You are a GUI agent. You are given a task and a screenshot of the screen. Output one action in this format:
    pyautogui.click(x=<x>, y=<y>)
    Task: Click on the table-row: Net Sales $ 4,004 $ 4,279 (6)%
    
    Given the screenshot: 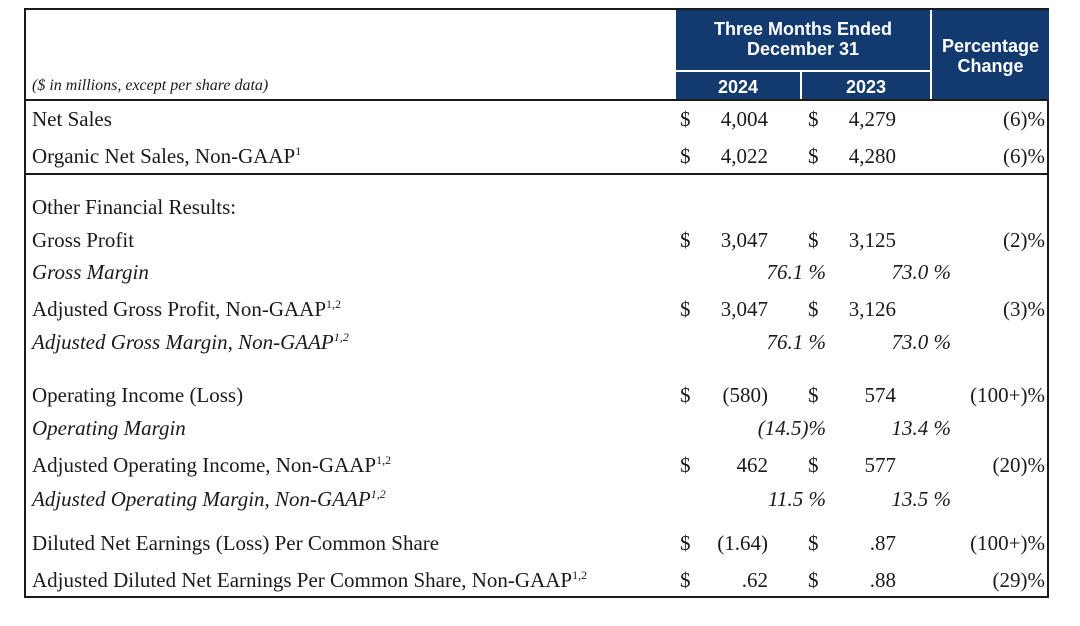 What is the action you would take?
    pyautogui.click(x=536, y=119)
    